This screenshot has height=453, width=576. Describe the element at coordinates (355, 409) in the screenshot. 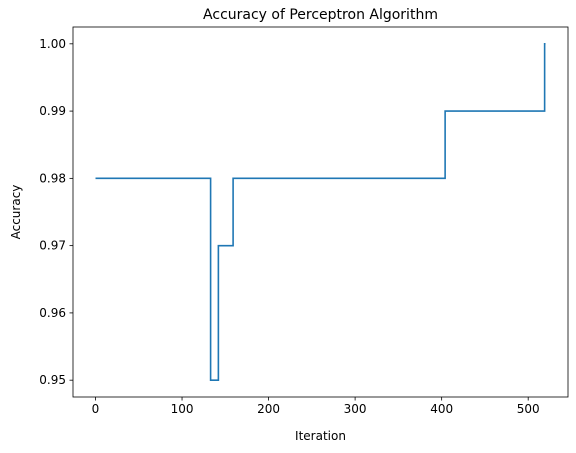

I see `x-tick-label: 300` at that location.